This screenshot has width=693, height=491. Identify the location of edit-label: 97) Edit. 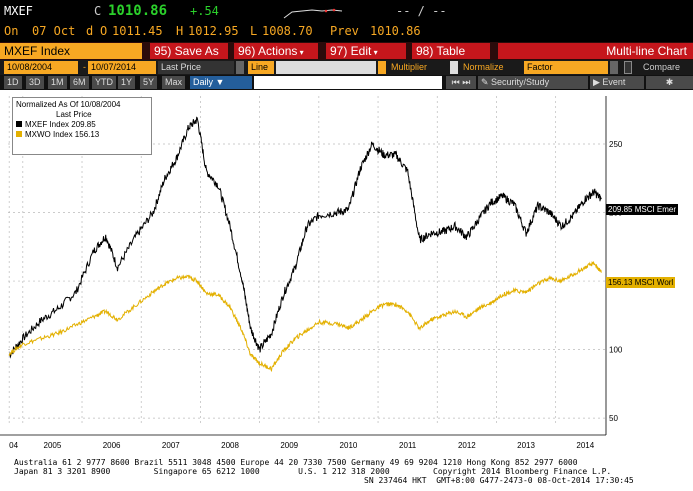
(351, 51).